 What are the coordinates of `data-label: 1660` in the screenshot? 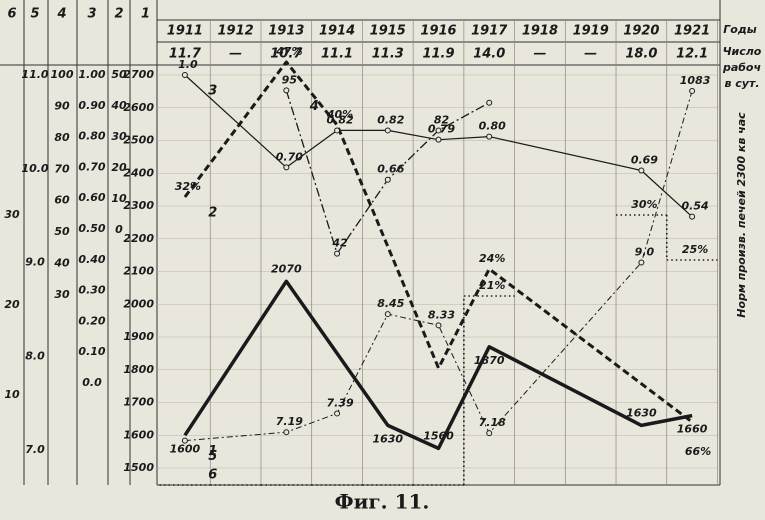 It's located at (692, 429).